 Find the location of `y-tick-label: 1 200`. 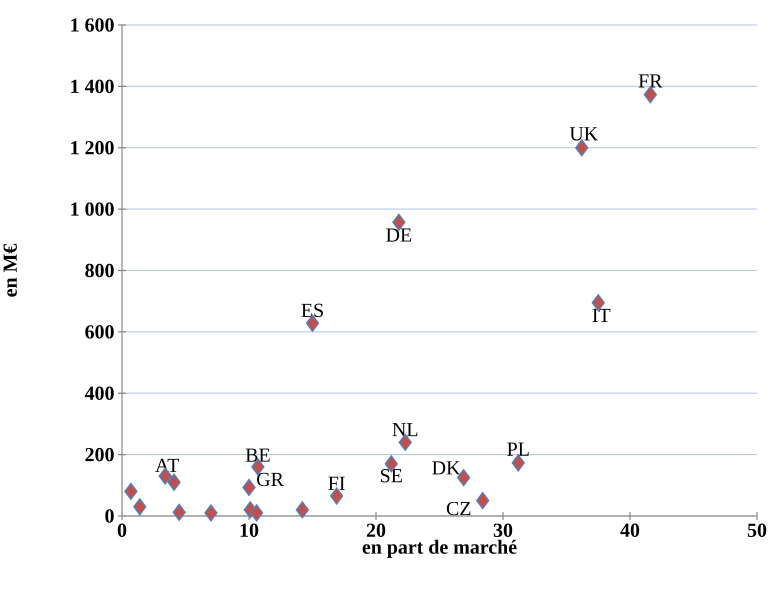

y-tick-label: 1 200 is located at coordinates (92, 147).